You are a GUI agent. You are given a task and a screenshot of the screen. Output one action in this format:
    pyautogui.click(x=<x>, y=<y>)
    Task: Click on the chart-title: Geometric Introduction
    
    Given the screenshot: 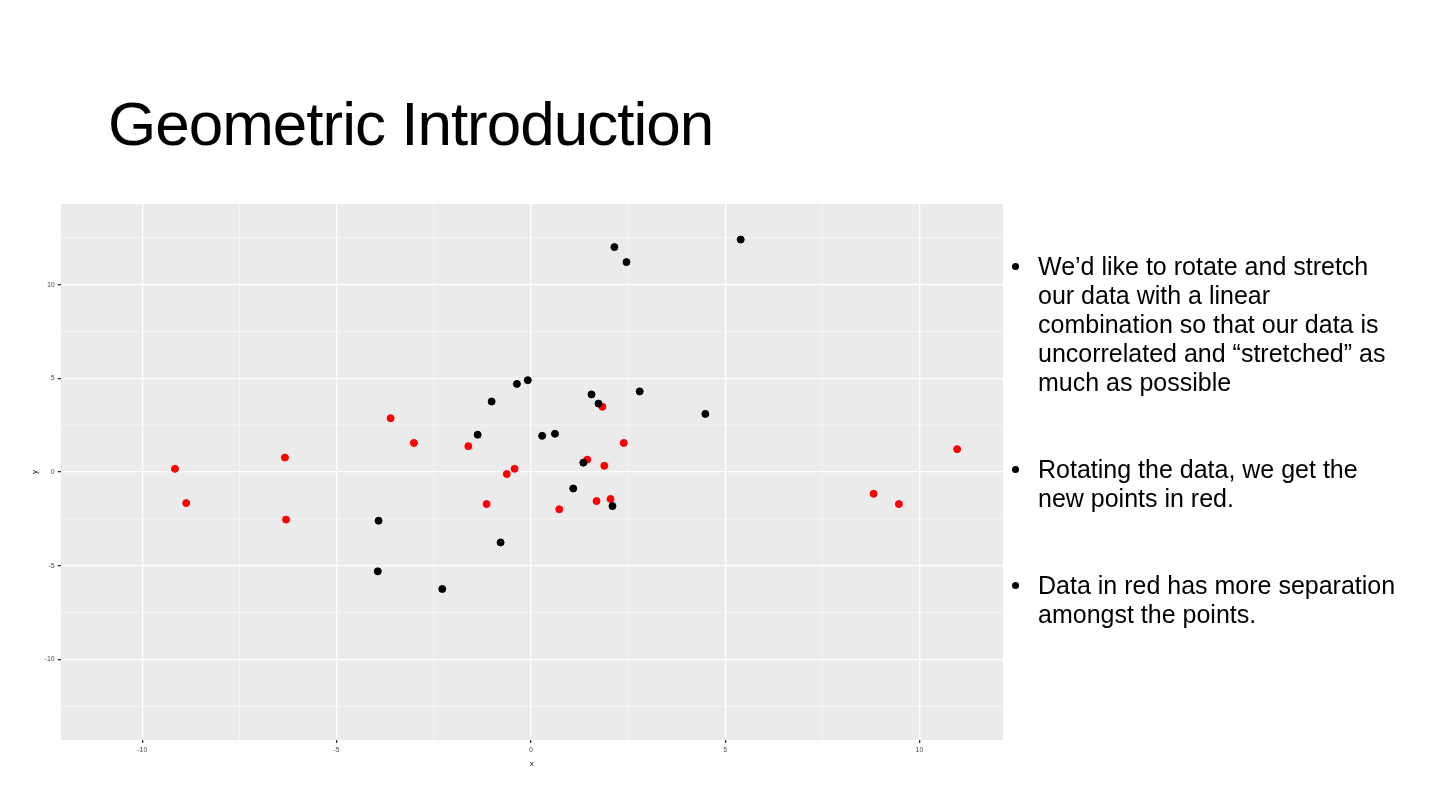 What is the action you would take?
    pyautogui.click(x=411, y=123)
    